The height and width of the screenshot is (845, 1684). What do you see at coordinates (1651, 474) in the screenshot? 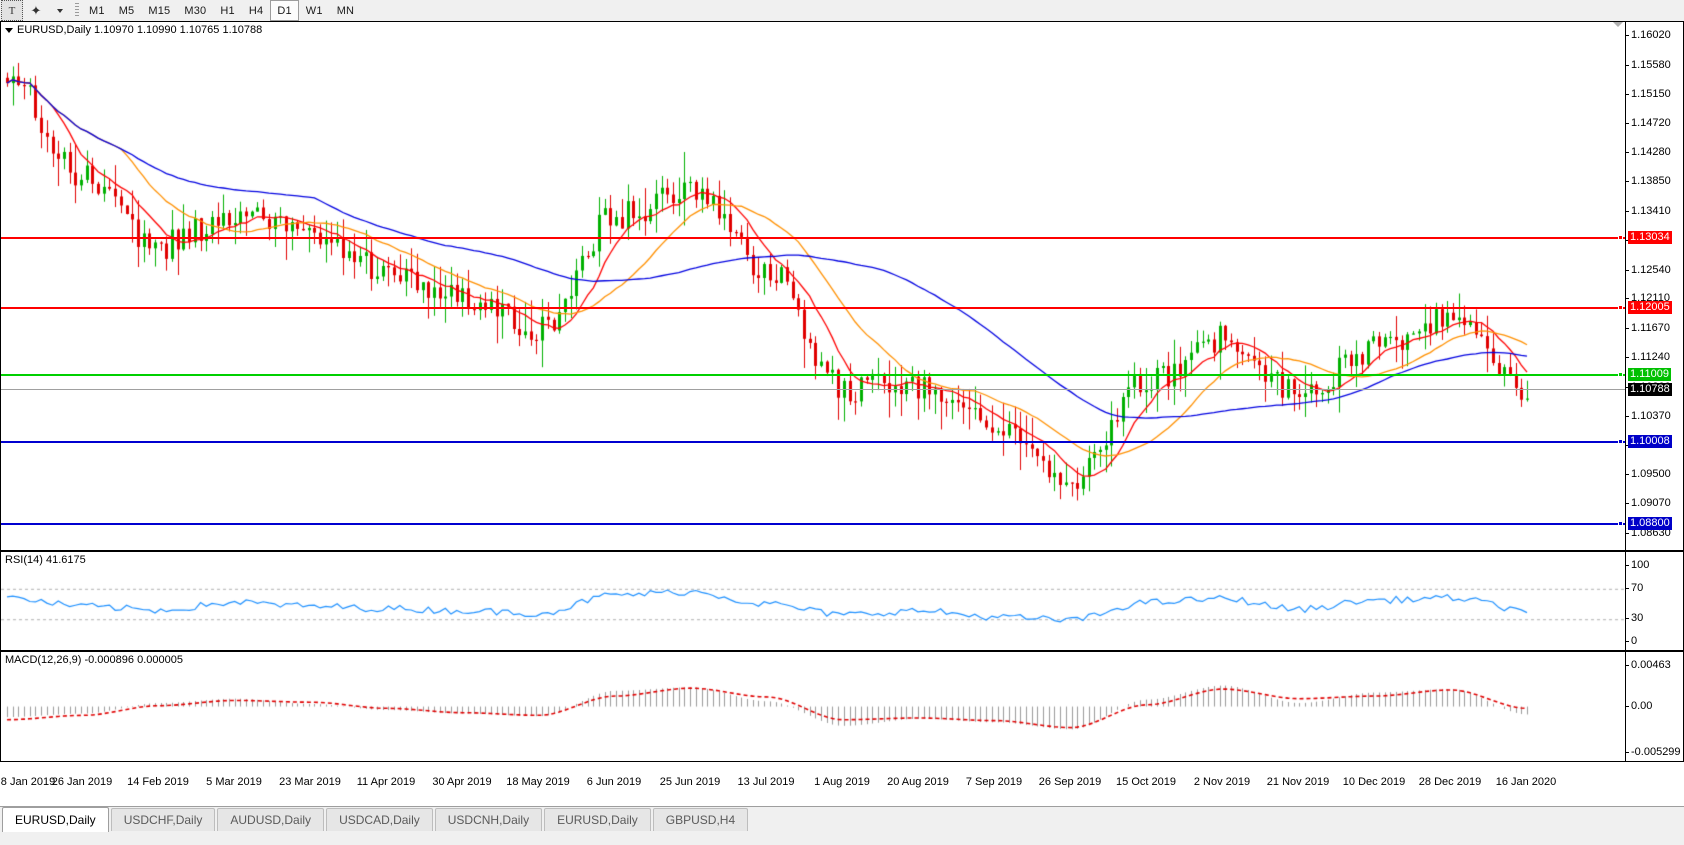
I see `price-tick-label: 1.09500` at bounding box center [1651, 474].